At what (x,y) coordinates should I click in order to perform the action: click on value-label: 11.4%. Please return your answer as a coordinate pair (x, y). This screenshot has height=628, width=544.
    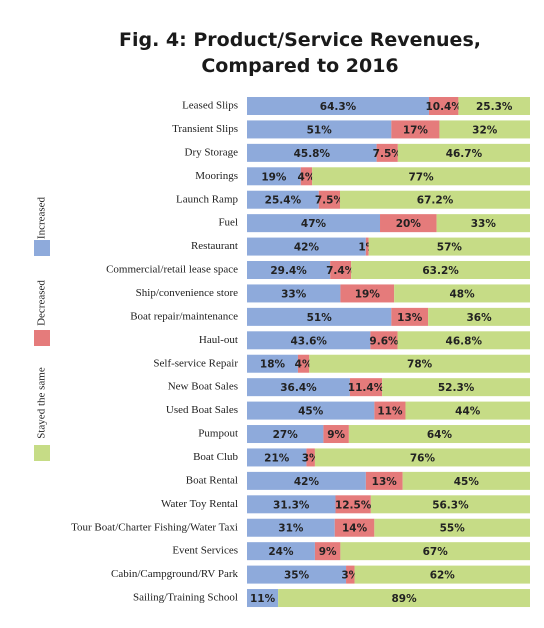
    Looking at the image, I should click on (366, 388).